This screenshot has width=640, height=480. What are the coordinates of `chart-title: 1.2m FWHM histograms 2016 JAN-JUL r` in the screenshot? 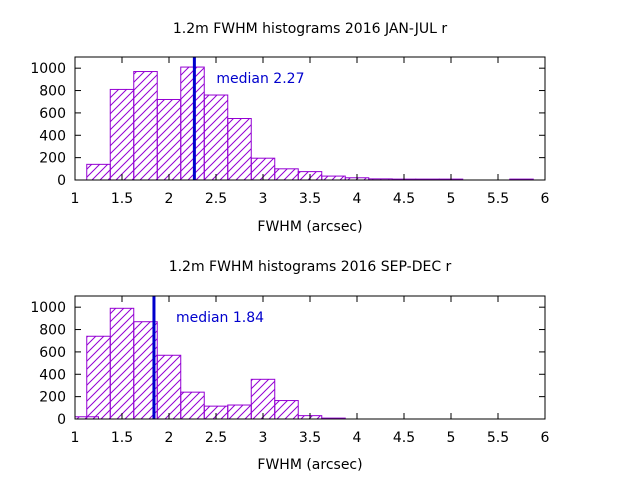 It's located at (310, 29).